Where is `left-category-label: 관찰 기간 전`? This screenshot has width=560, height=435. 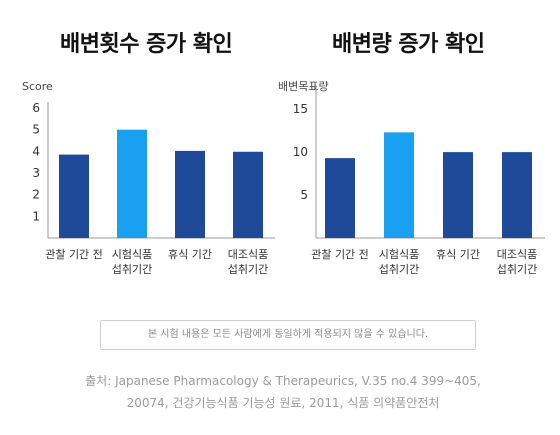 left-category-label: 관찰 기간 전 is located at coordinates (74, 254).